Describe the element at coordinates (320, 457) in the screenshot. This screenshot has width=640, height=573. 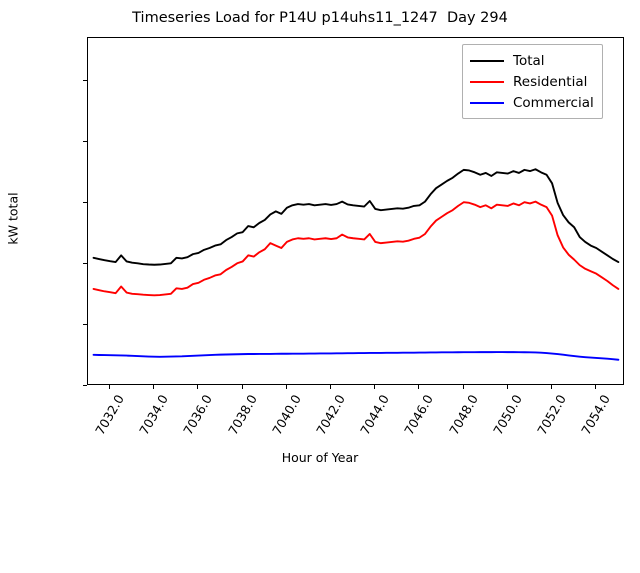
I see `x-axis-label: Hour of Year` at that location.